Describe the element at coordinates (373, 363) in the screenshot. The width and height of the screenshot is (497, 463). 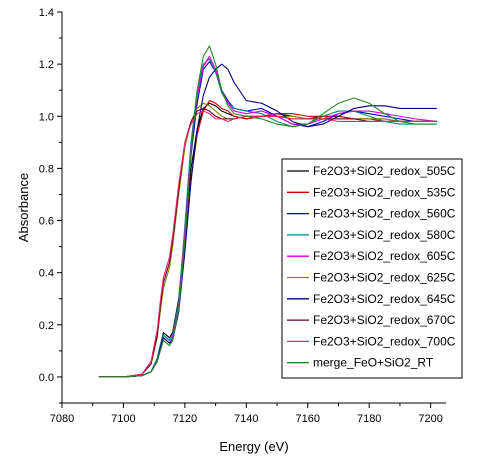
I see `legend-label: merge_FeO+SiO2_RT` at that location.